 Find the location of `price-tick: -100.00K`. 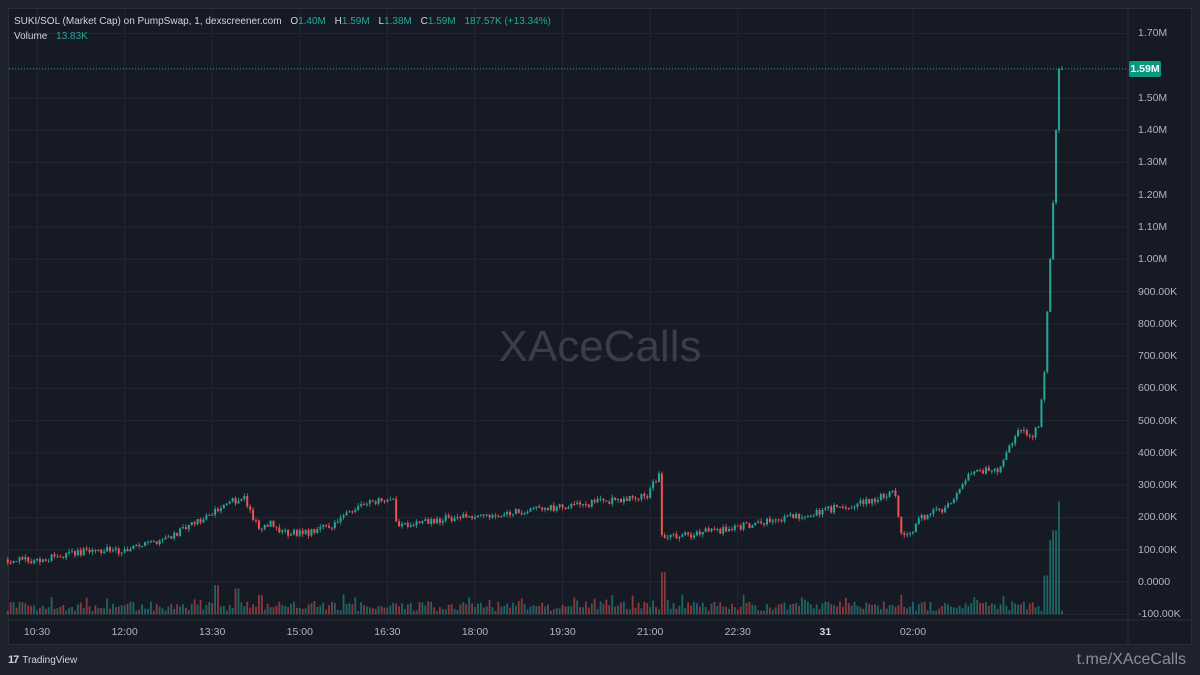

price-tick: -100.00K is located at coordinates (1159, 614).